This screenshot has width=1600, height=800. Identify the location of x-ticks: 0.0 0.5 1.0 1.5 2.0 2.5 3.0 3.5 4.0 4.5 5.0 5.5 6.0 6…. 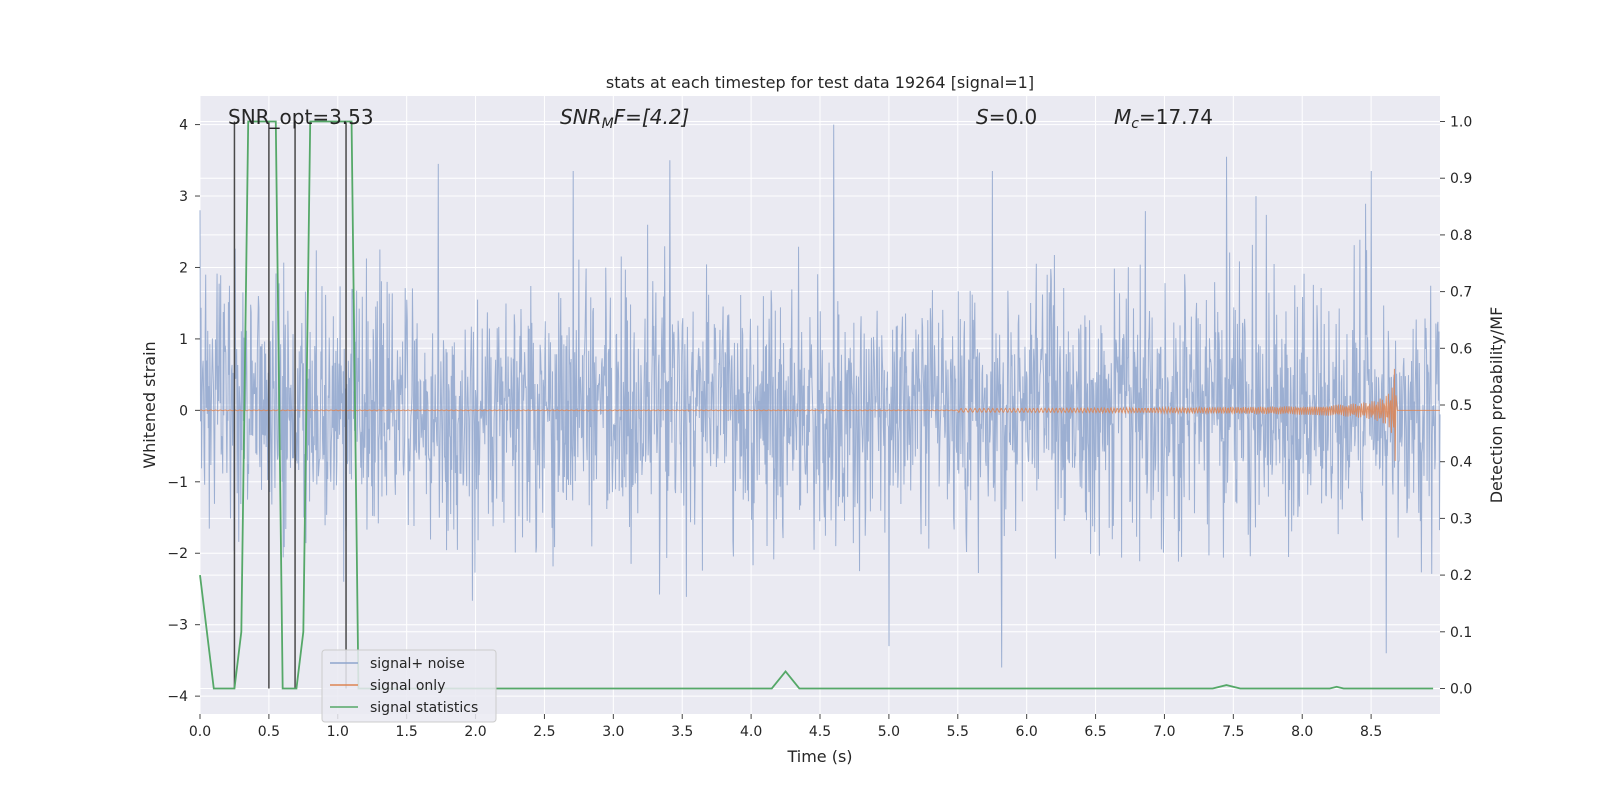
(785, 727).